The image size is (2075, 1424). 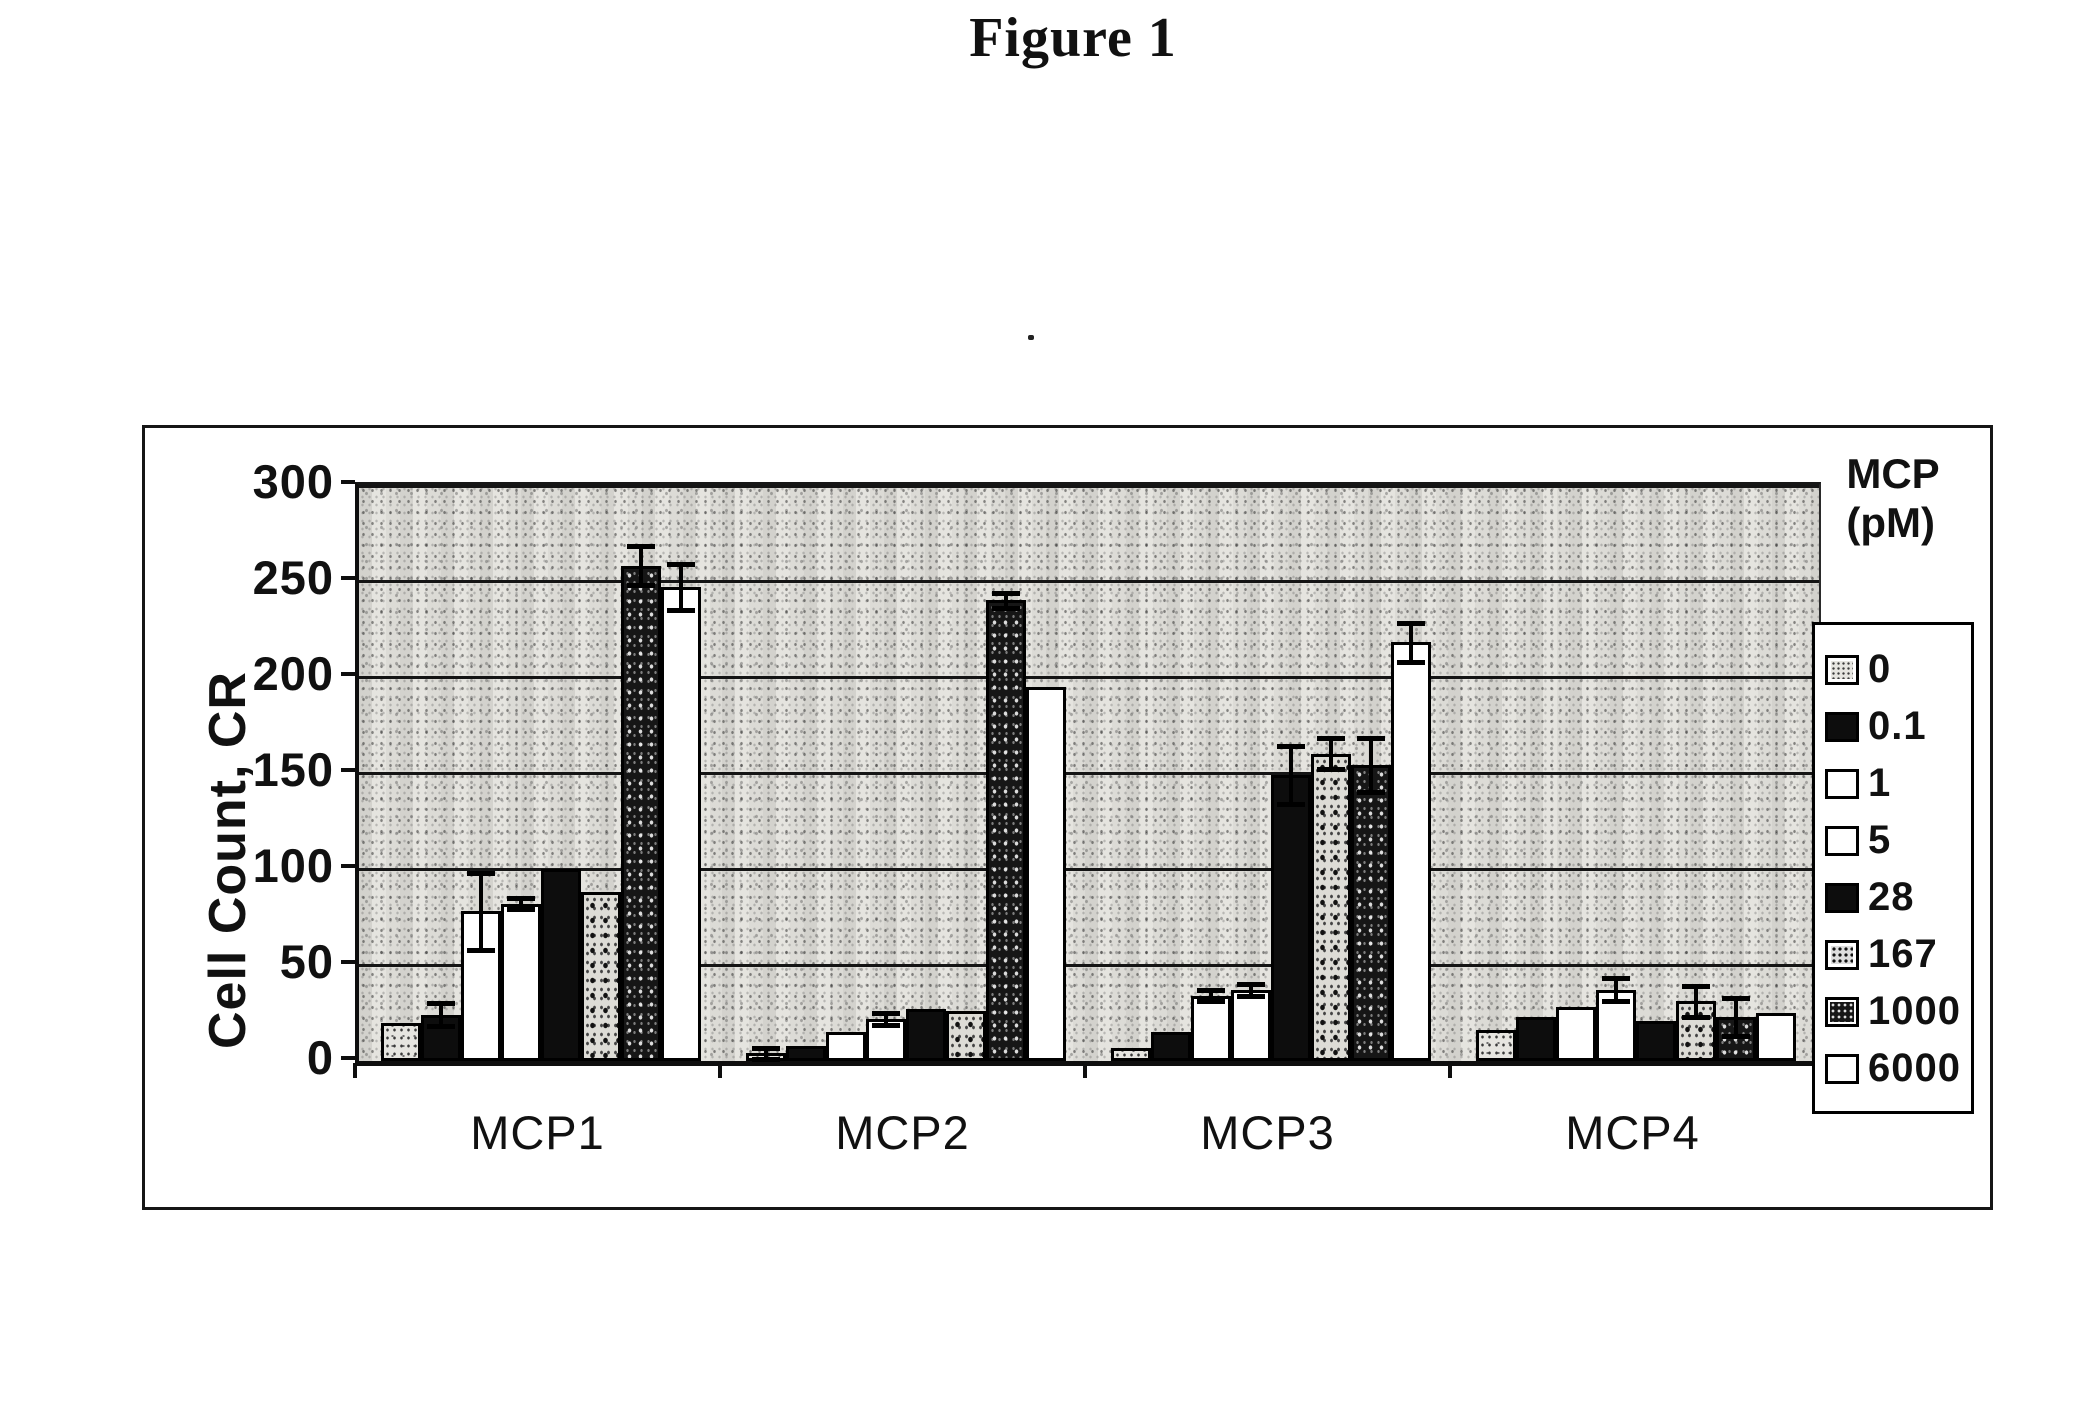 I want to click on bar-MCP4-28pM, so click(x=1656, y=1040).